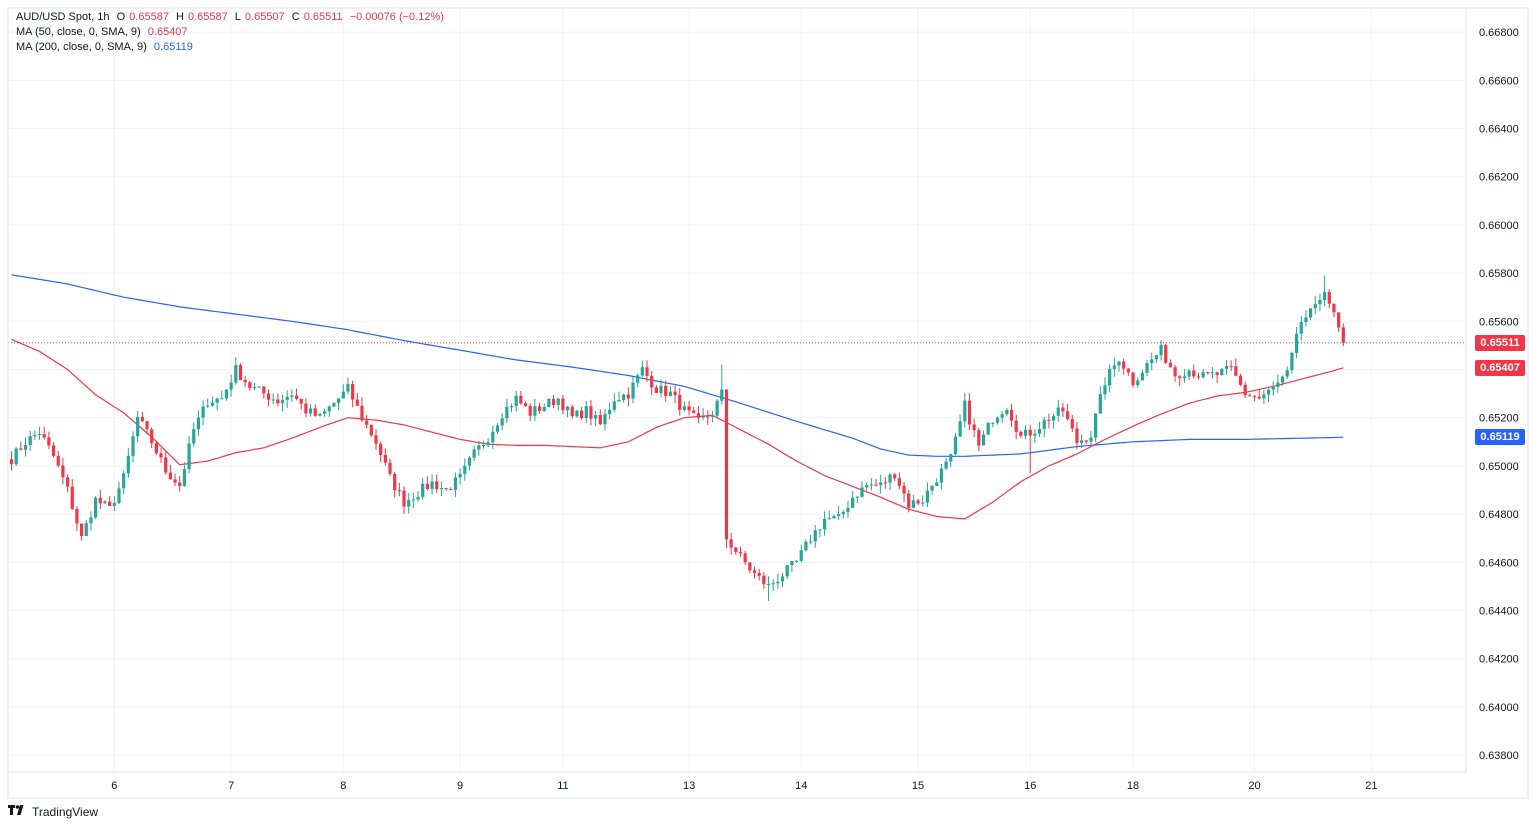 The height and width of the screenshot is (834, 1536). What do you see at coordinates (1499, 756) in the screenshot?
I see `y-tick-label: 0.63800` at bounding box center [1499, 756].